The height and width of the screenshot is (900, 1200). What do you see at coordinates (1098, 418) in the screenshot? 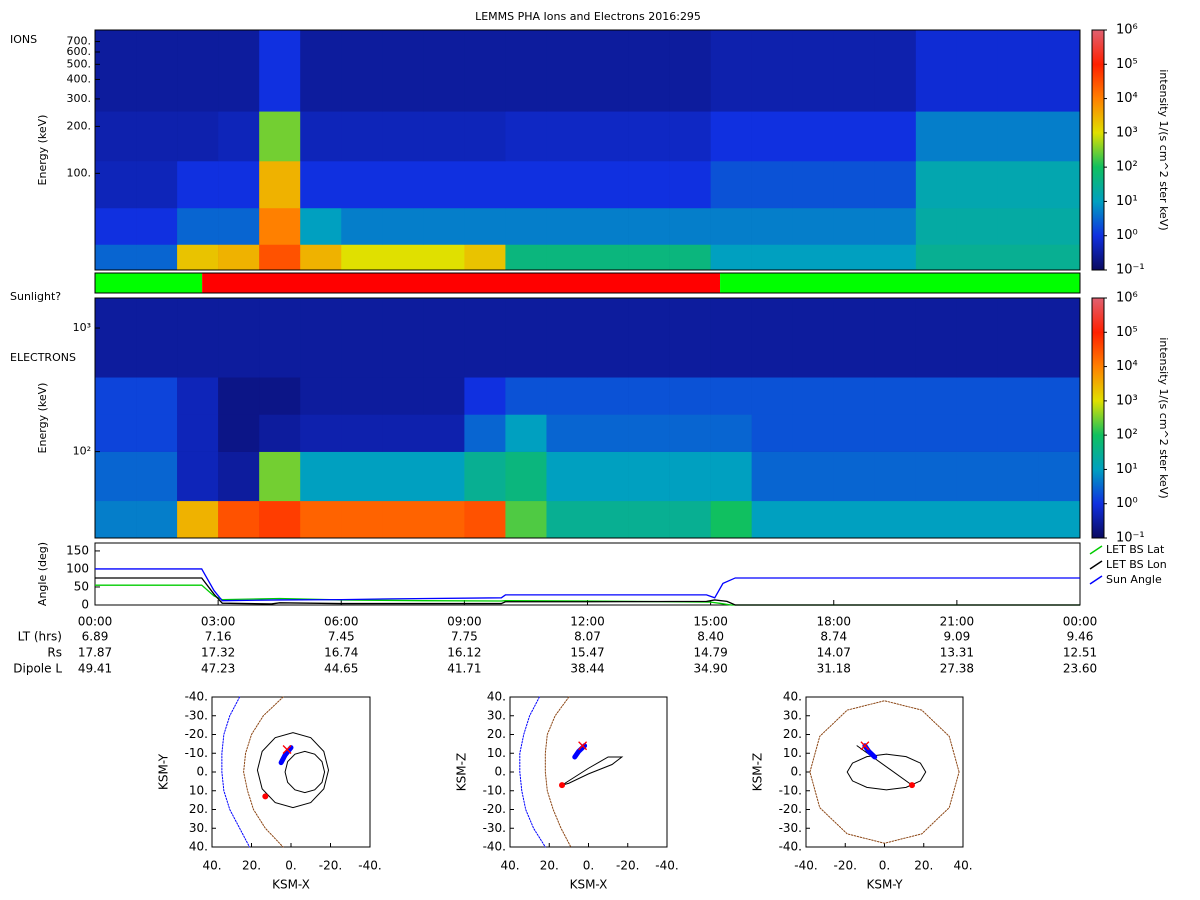
I see `colorbar` at bounding box center [1098, 418].